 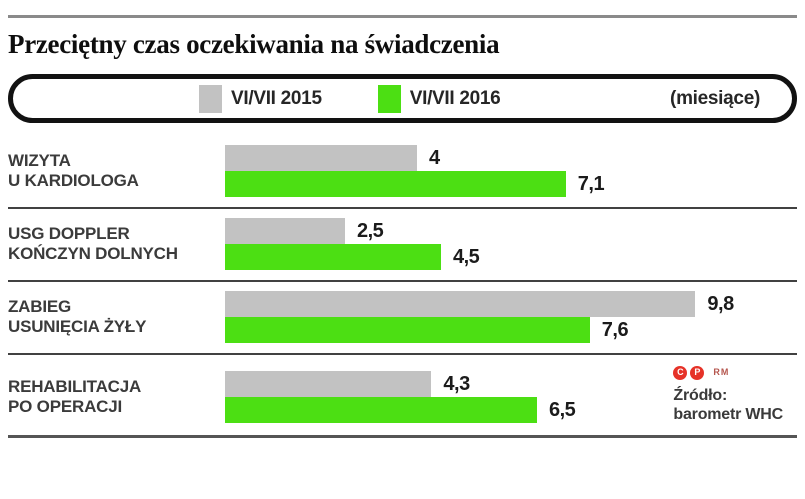 I want to click on value-label-2016: 4,5, so click(x=466, y=256).